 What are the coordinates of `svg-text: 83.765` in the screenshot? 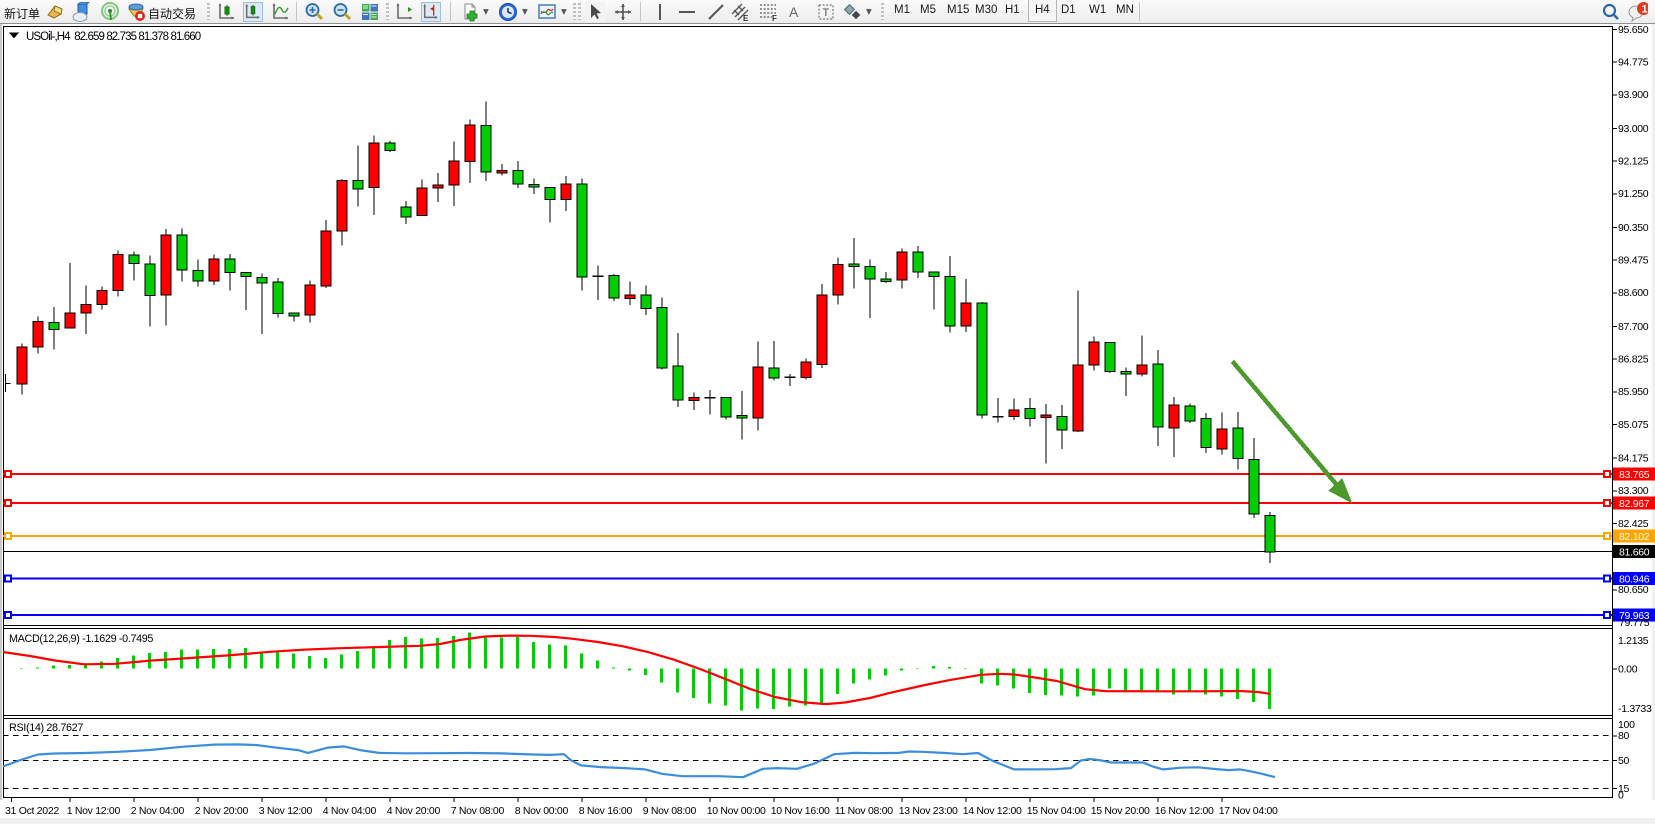 It's located at (1634, 475).